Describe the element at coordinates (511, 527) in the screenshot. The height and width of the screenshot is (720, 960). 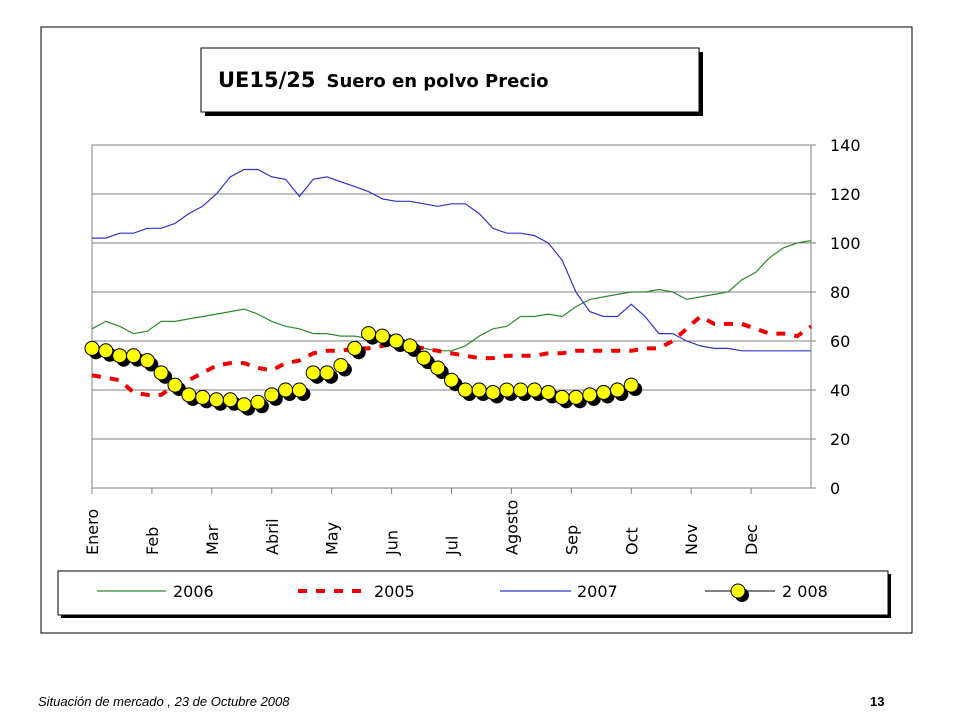
I see `x-tick-label: Agosto` at that location.